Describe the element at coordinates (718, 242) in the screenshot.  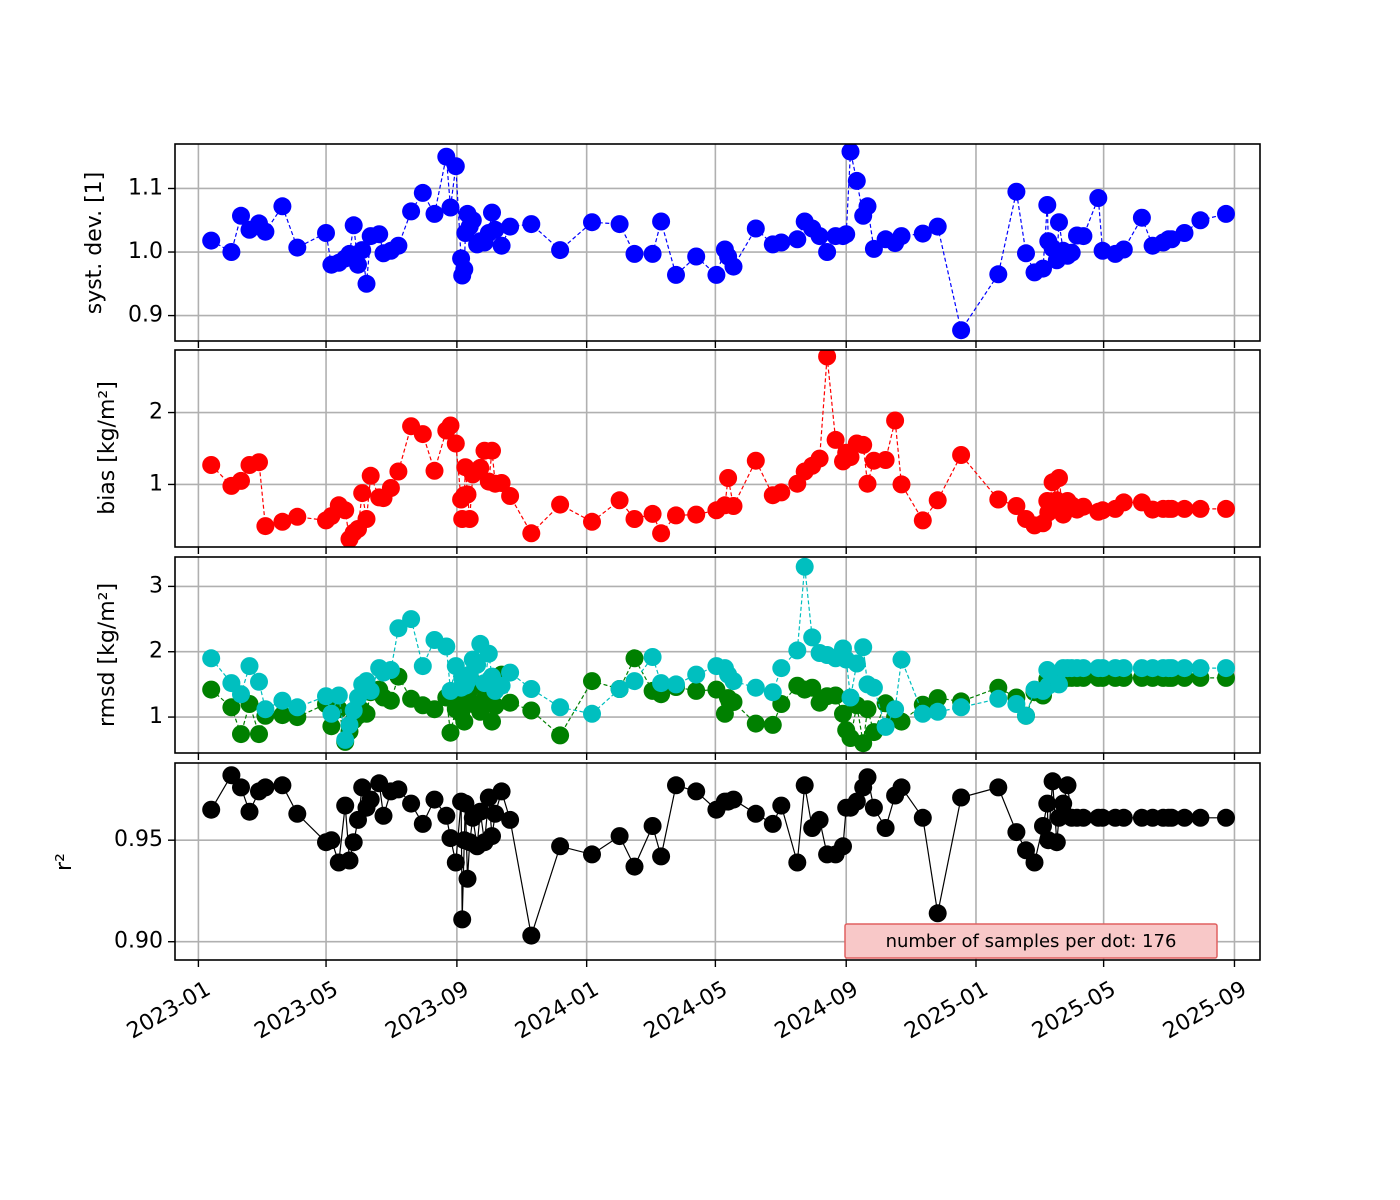
I see `series-group` at that location.